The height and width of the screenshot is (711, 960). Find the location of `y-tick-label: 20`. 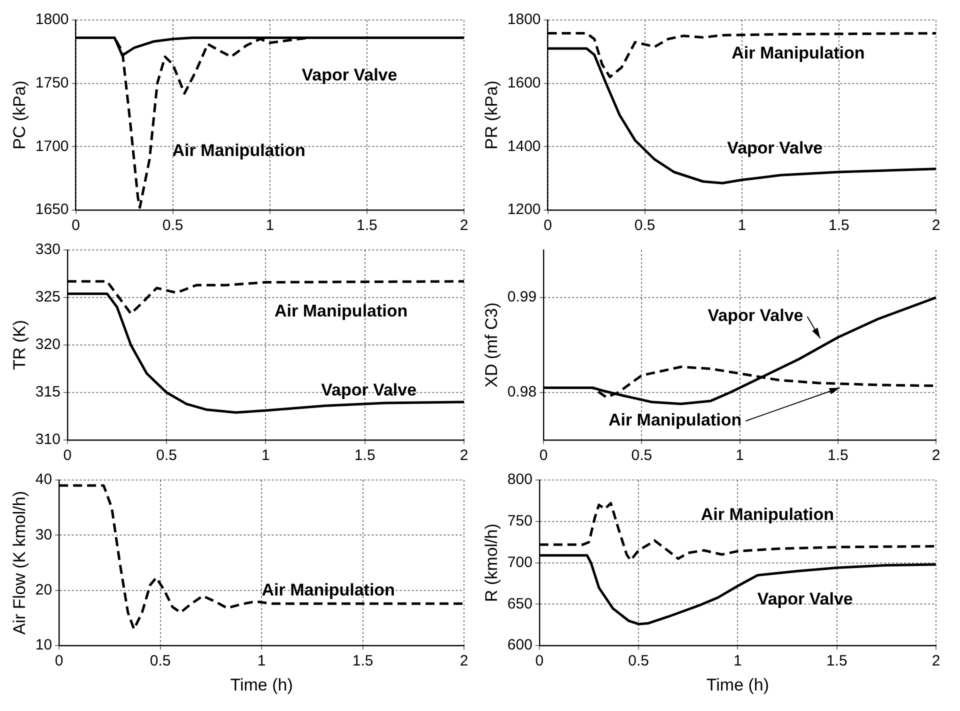

y-tick-label: 20 is located at coordinates (43, 590).